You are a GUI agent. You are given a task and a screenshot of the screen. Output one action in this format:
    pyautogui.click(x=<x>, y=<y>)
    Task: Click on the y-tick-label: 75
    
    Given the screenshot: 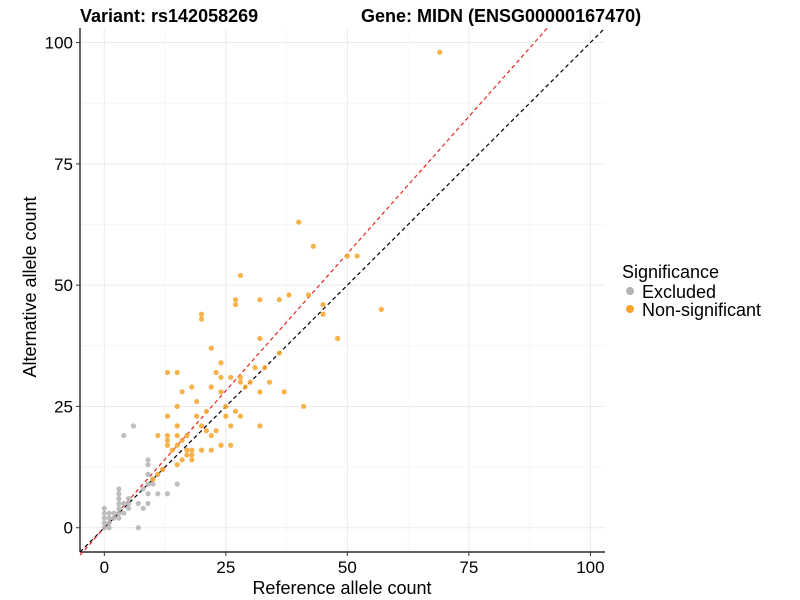 What is the action you would take?
    pyautogui.click(x=63, y=164)
    